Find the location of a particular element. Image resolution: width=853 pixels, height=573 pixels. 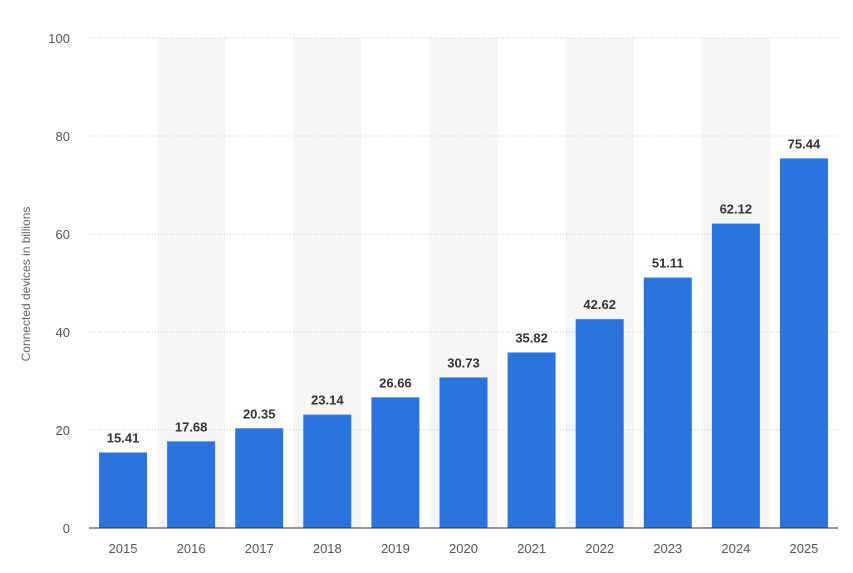

y-tick-label: 100 is located at coordinates (59, 38).